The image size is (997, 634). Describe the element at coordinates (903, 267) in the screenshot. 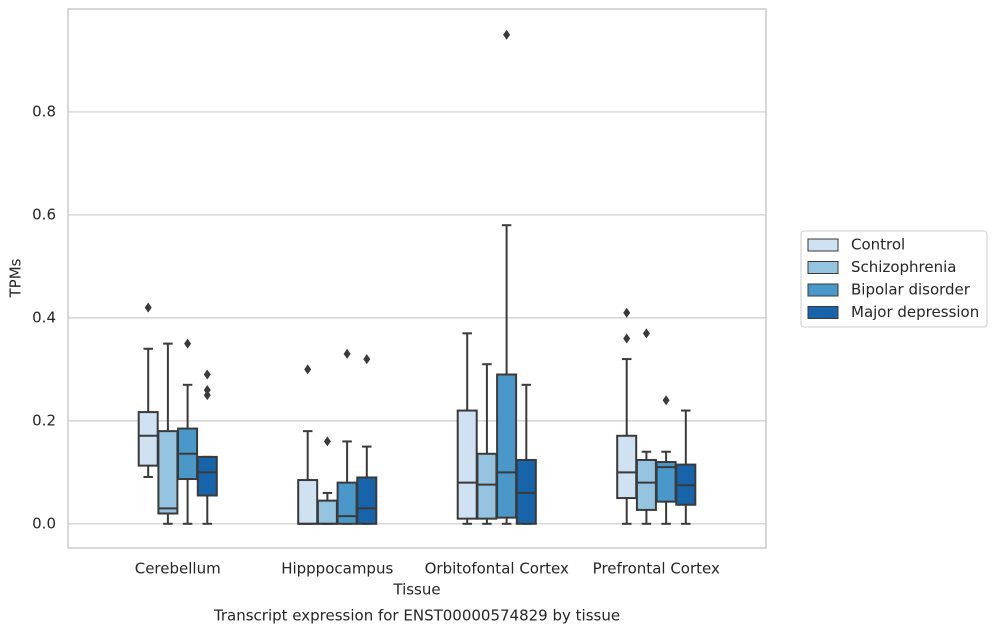

I see `legend-label: Schizophrenia` at that location.